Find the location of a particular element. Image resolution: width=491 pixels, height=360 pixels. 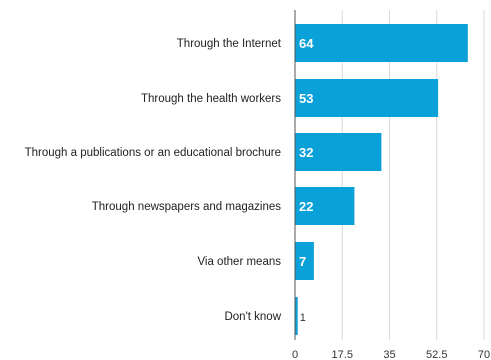

x-tick-label: 17.5 is located at coordinates (342, 354).